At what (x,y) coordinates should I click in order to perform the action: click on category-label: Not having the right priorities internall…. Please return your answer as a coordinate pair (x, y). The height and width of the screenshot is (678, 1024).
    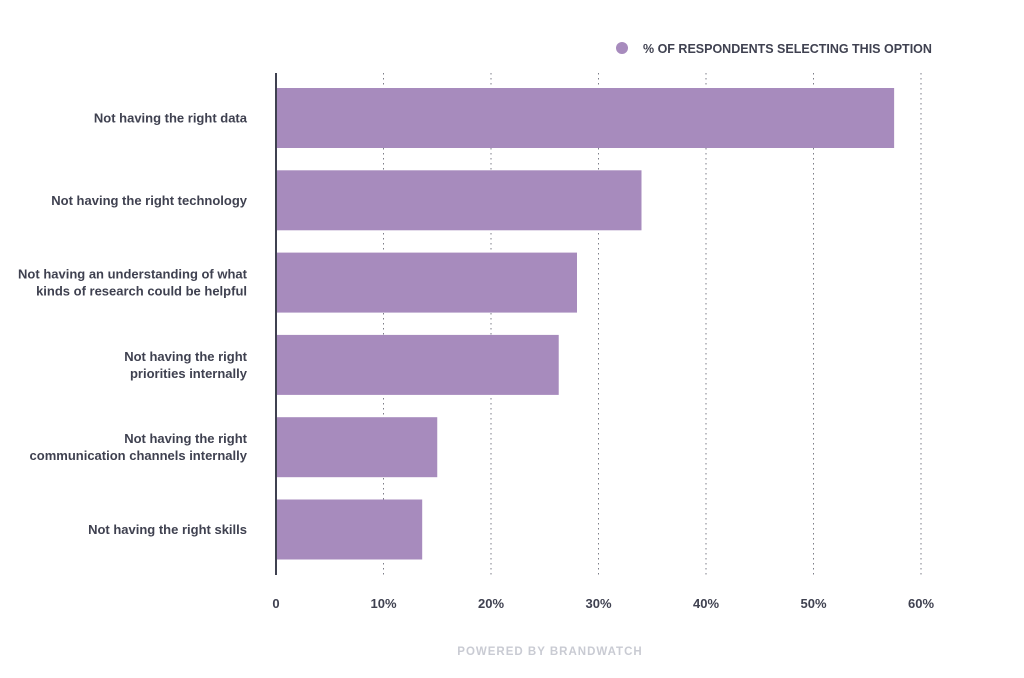
    Looking at the image, I should click on (186, 365).